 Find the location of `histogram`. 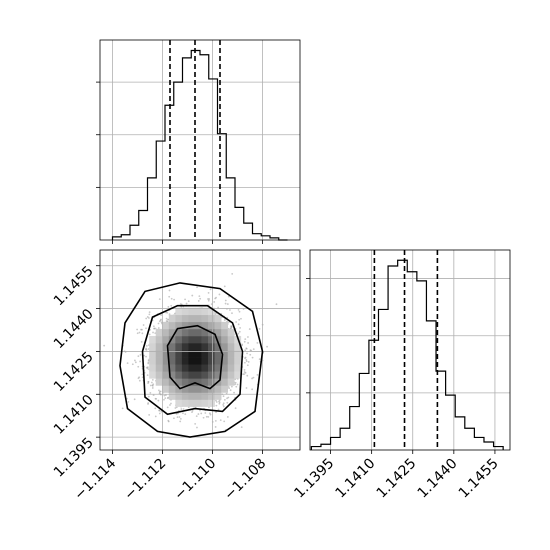

histogram is located at coordinates (407, 354).